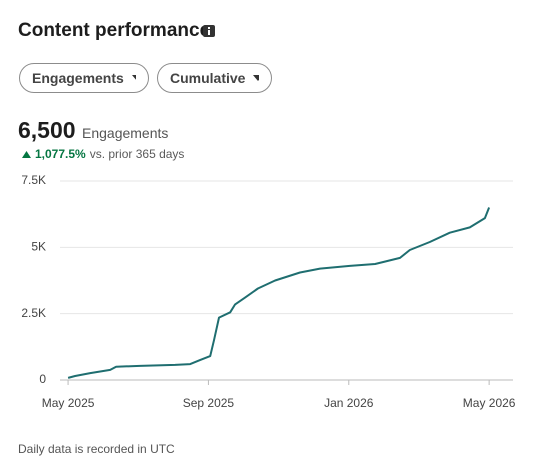  What do you see at coordinates (96, 449) in the screenshot?
I see `footnote: Daily data is recorded in UTC` at bounding box center [96, 449].